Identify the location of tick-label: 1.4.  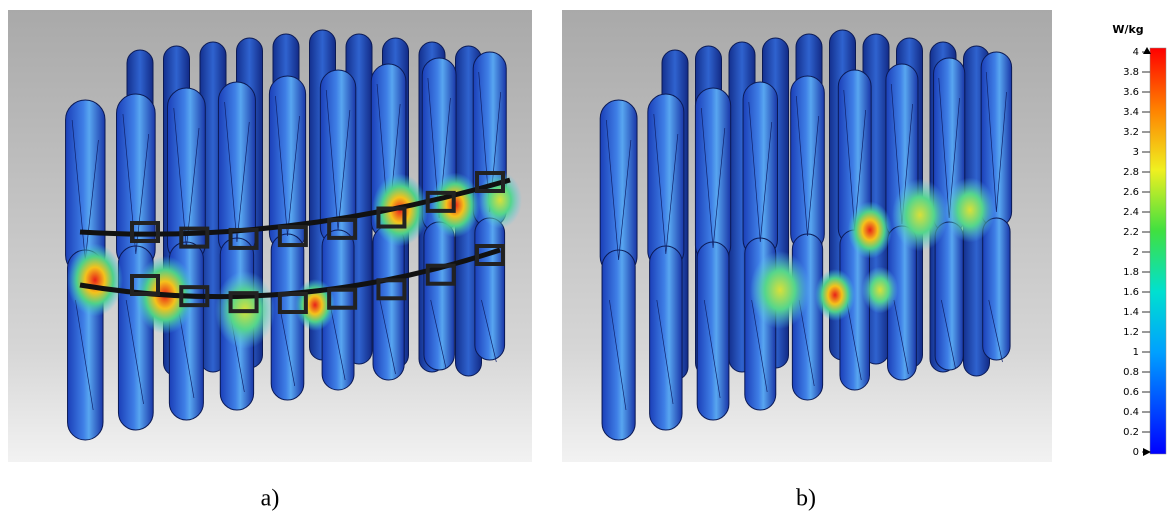
(1131, 312).